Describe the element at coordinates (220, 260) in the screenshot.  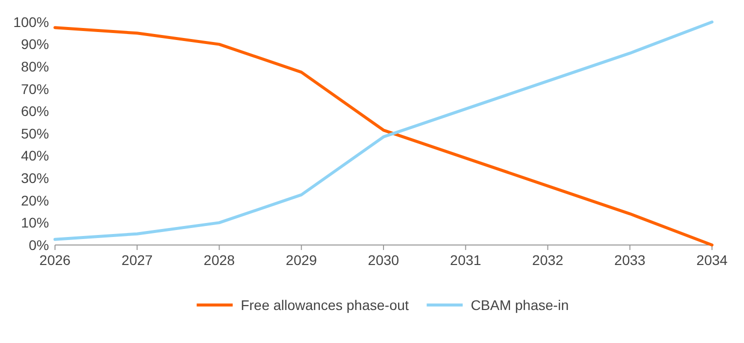
I see `x-tick-label: 2028` at that location.